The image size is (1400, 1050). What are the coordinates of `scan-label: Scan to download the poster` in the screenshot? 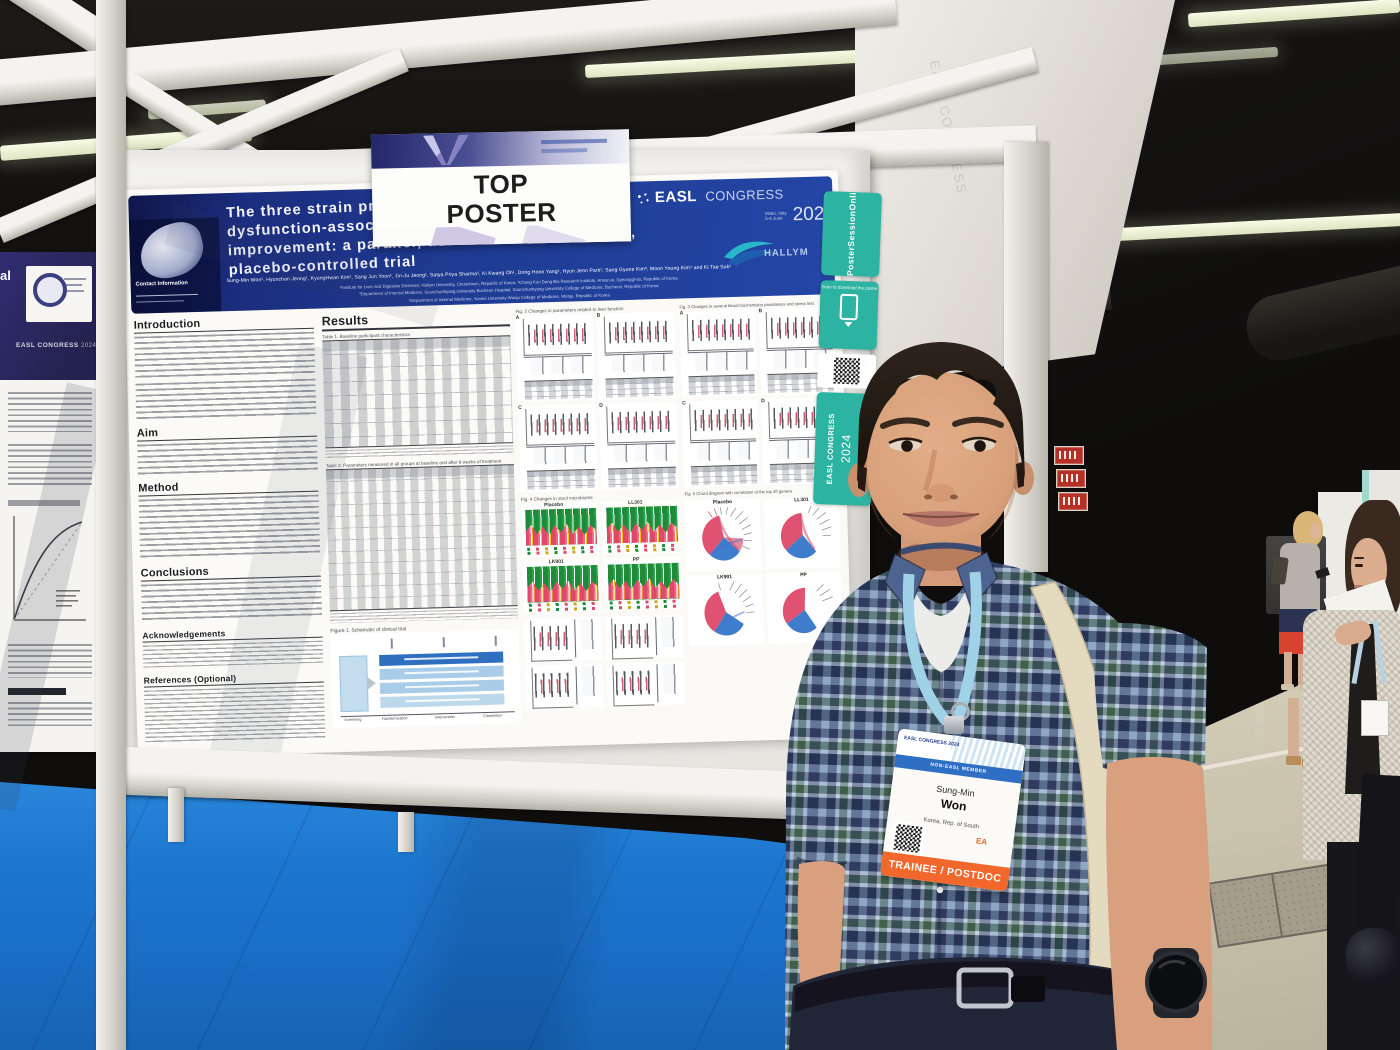 It's located at (849, 288).